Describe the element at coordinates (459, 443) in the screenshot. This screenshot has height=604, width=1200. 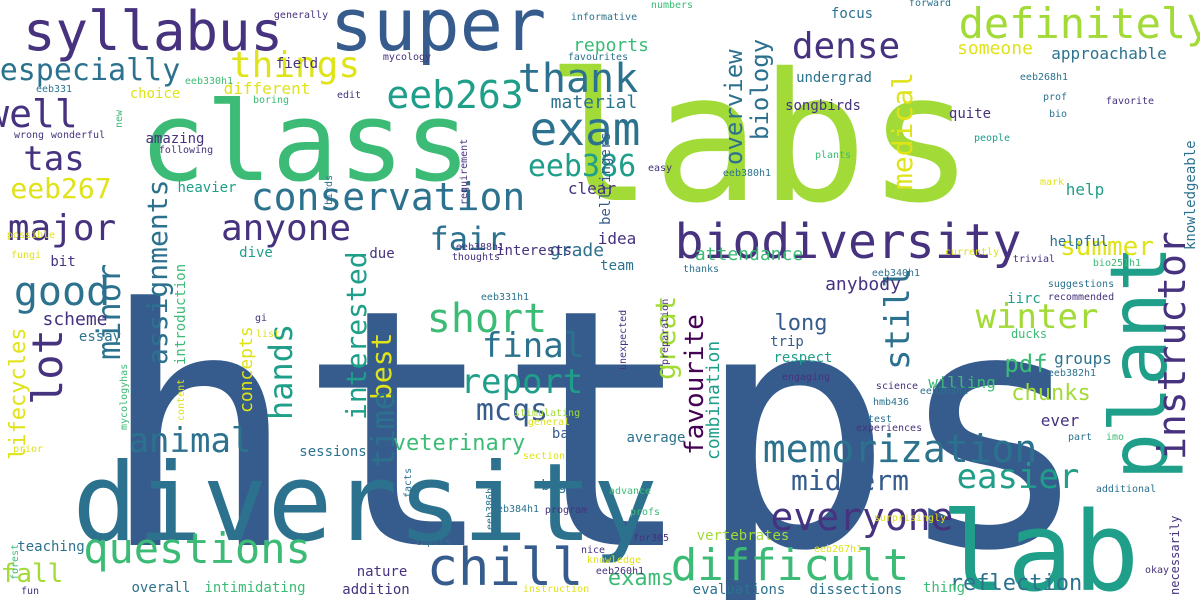
I see `word-veterinary: veterinary` at that location.